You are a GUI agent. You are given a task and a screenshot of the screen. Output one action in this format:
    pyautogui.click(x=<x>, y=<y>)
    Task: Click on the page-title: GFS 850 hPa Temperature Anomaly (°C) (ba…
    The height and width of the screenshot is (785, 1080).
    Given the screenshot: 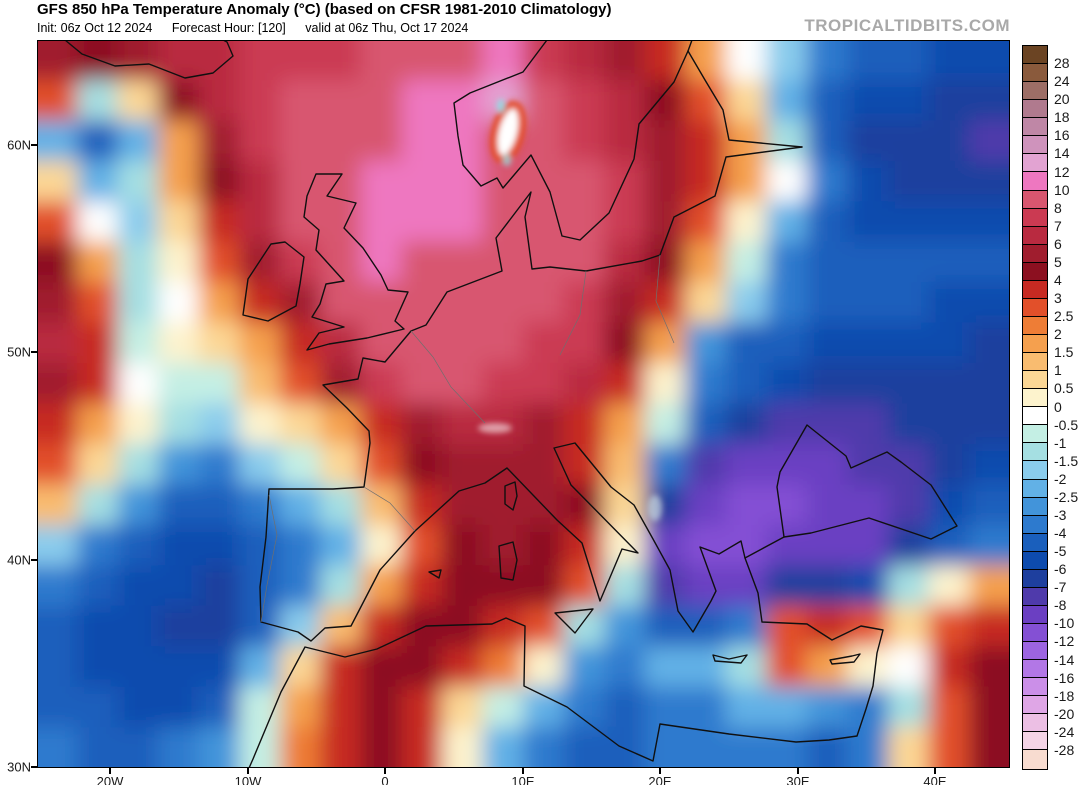 What is the action you would take?
    pyautogui.click(x=324, y=9)
    